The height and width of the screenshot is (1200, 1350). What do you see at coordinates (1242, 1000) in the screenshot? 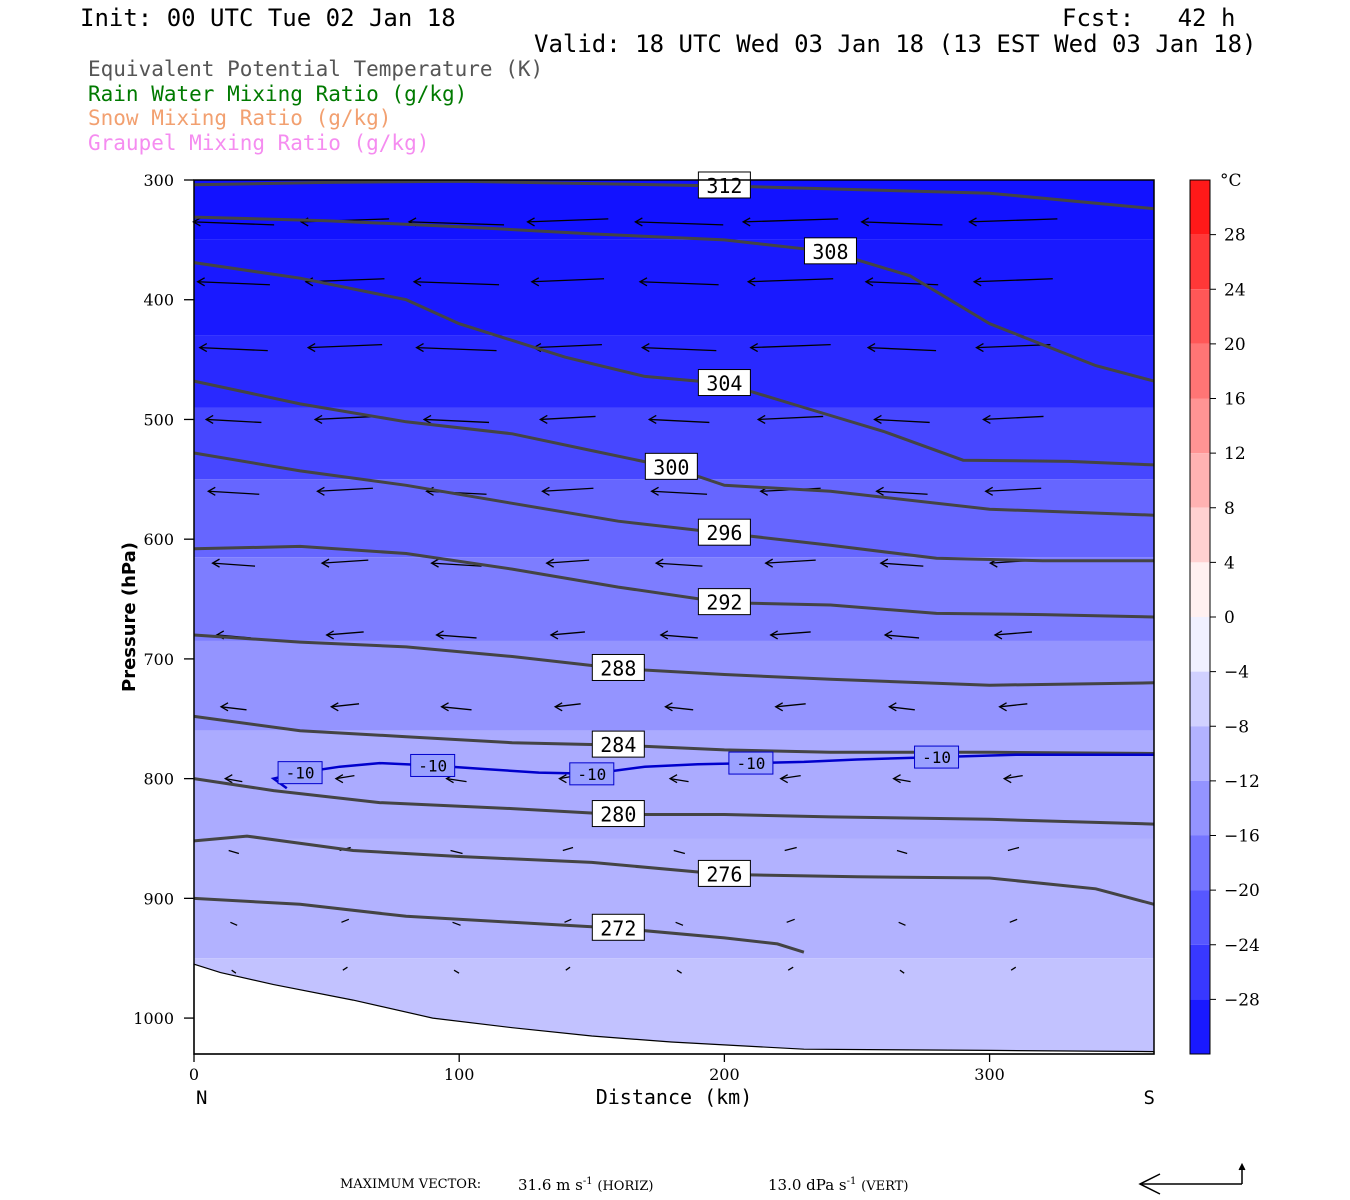
I see `colorbar-tick-label: −28` at bounding box center [1242, 1000].